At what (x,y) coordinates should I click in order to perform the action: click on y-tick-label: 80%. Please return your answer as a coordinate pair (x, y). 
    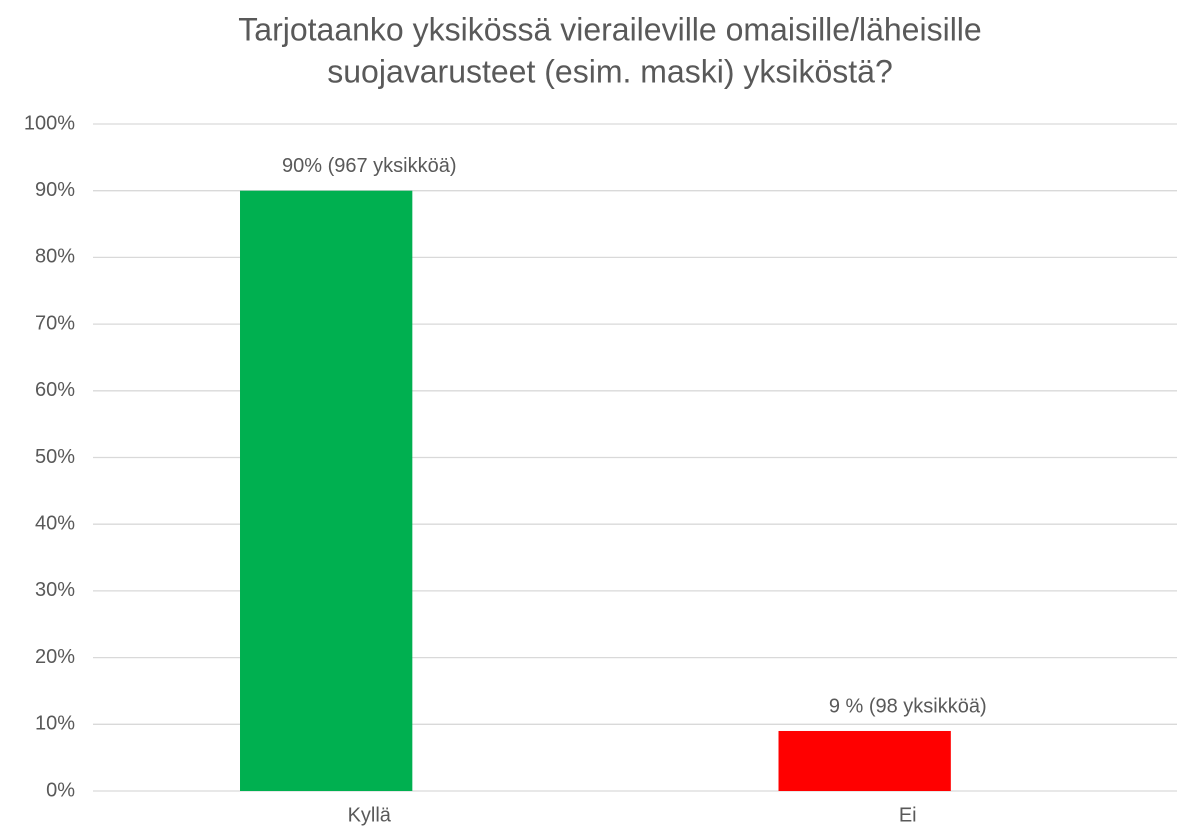
    Looking at the image, I should click on (55, 257).